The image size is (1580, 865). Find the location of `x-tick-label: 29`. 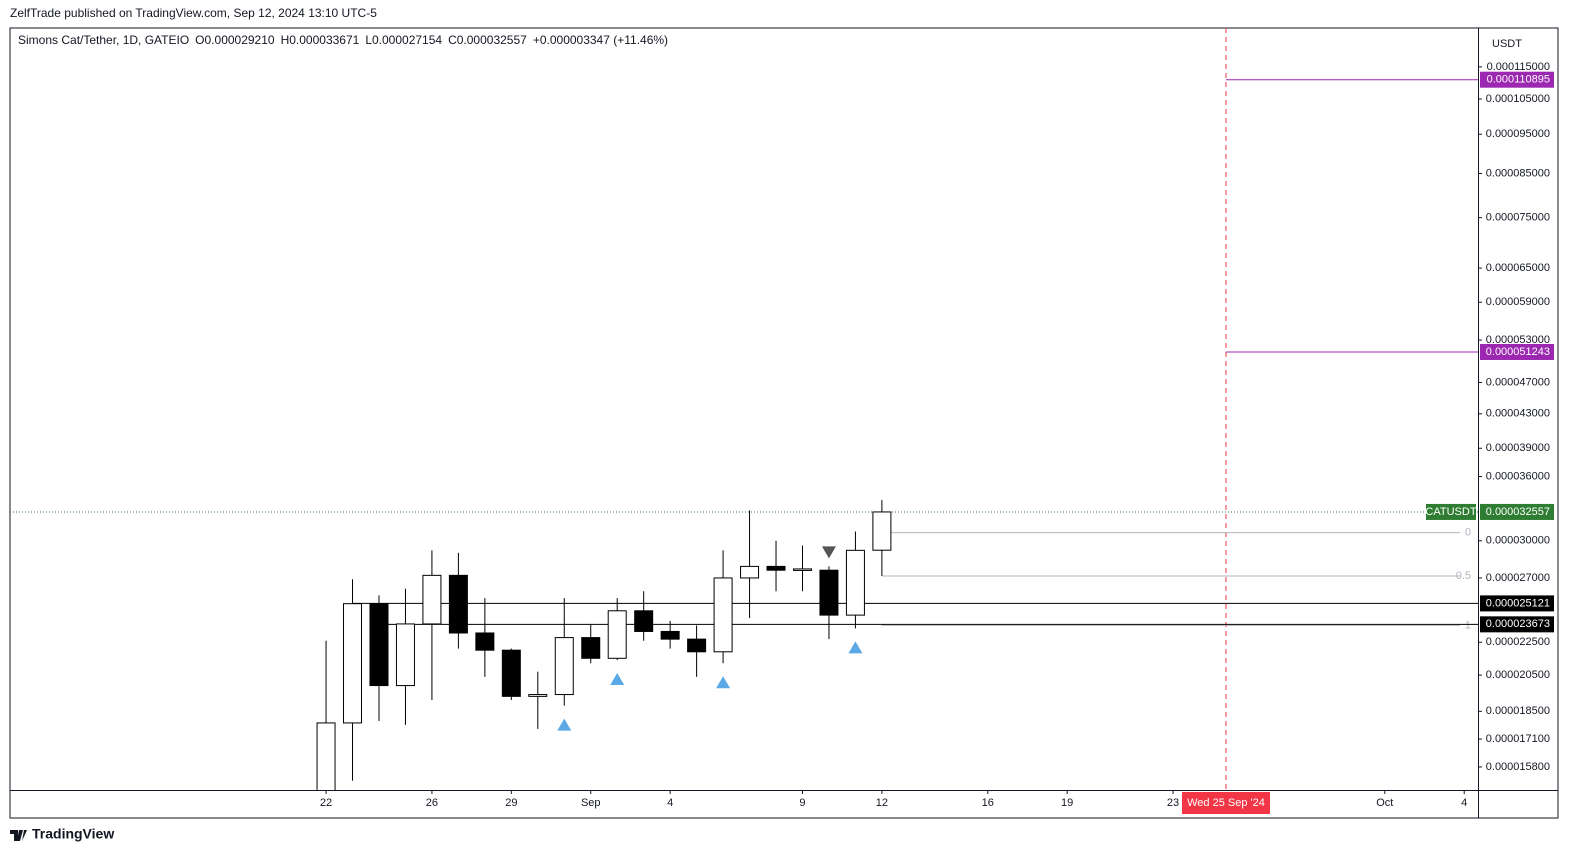

x-tick-label: 29 is located at coordinates (511, 803).